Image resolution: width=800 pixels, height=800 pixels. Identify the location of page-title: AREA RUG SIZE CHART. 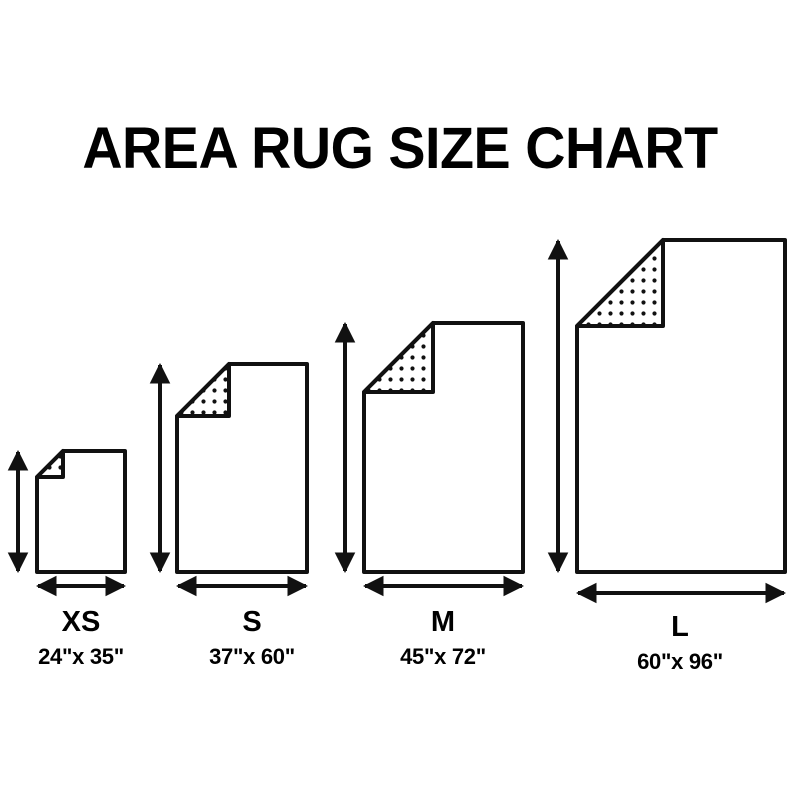
(400, 148).